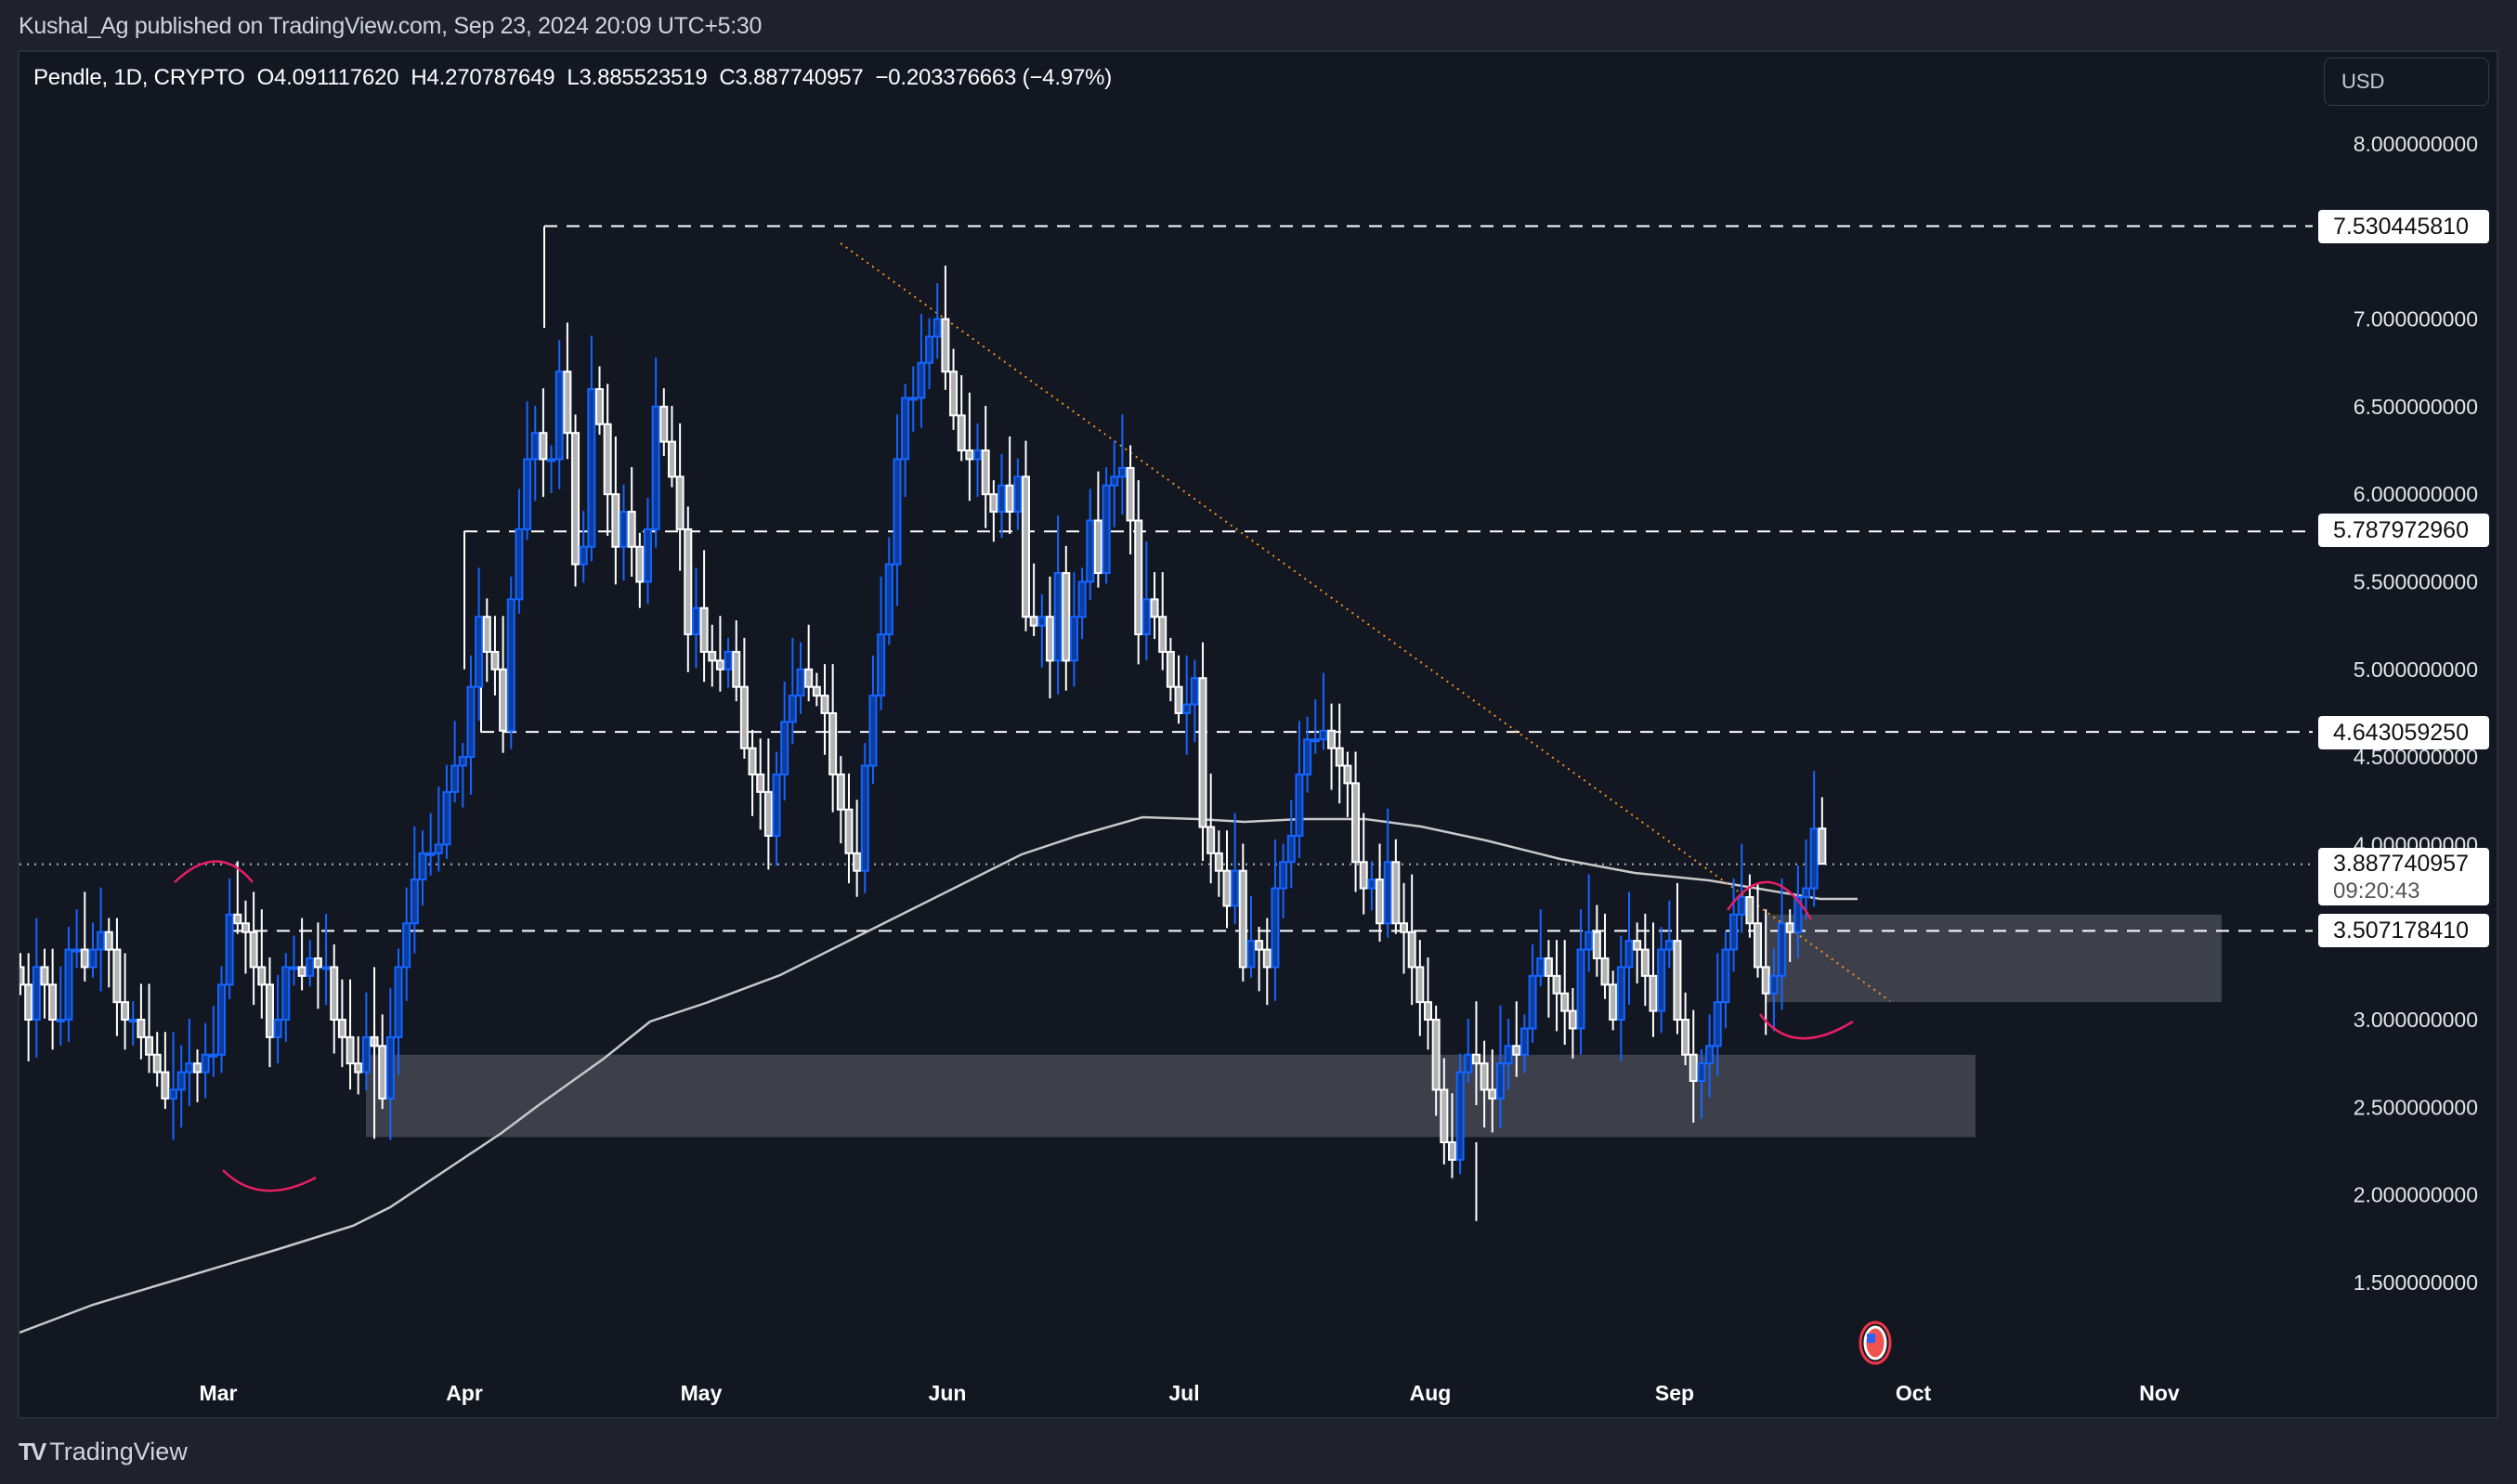 This screenshot has width=2517, height=1484. I want to click on ohlc-change: −0.203376663 (−4.97%), so click(994, 77).